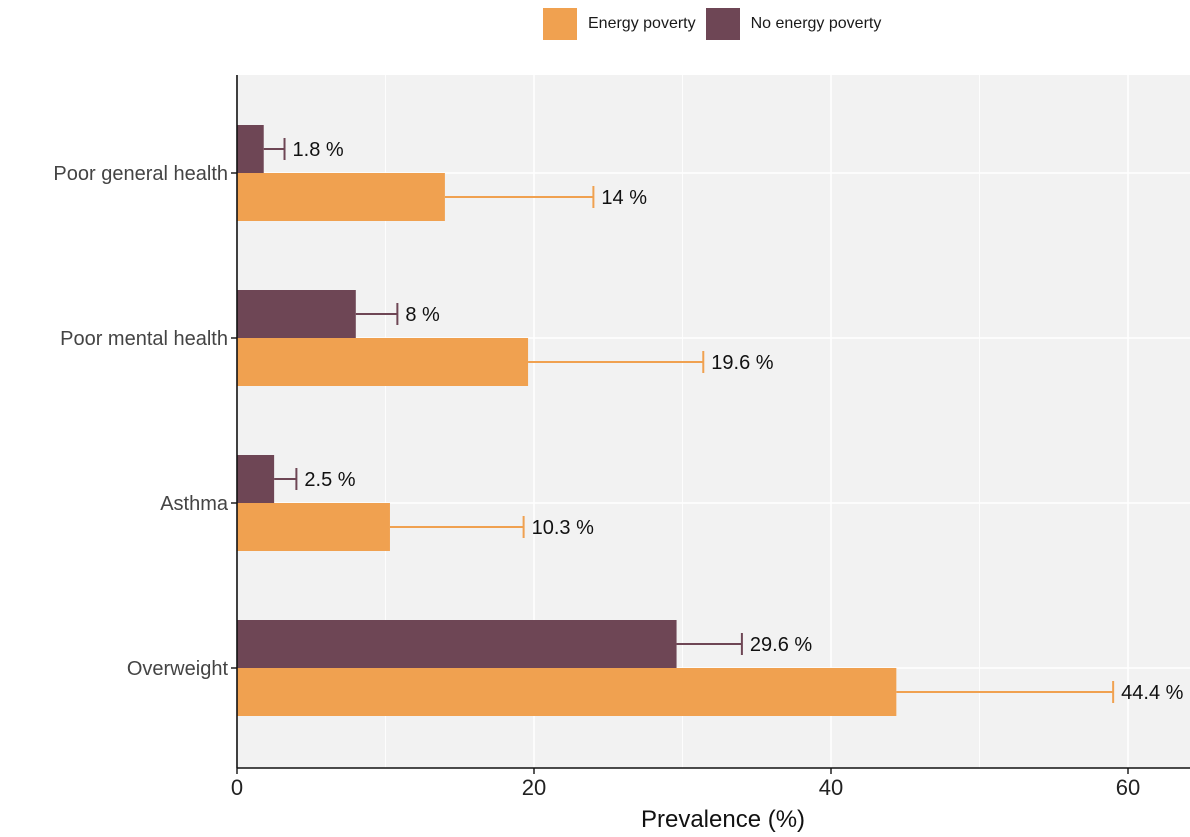 This screenshot has height=837, width=1190. Describe the element at coordinates (534, 787) in the screenshot. I see `x-tick-label: 20` at that location.